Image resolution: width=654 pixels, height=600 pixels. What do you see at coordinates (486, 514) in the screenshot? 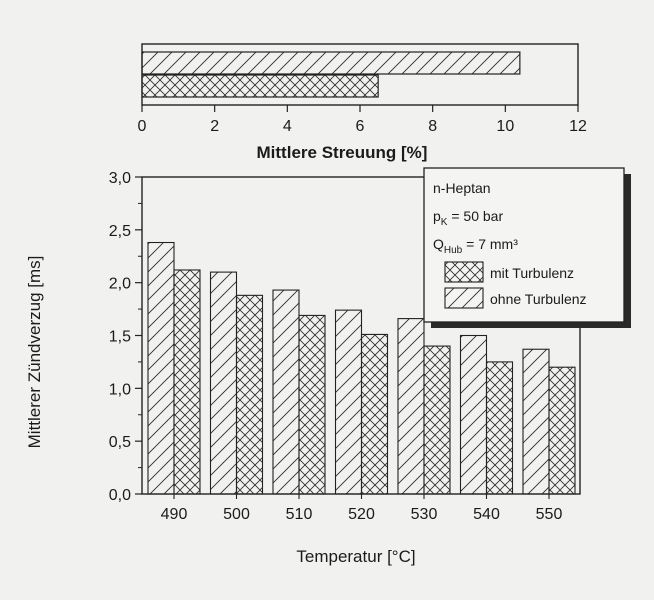
I see `x-tick-label: 540` at bounding box center [486, 514].